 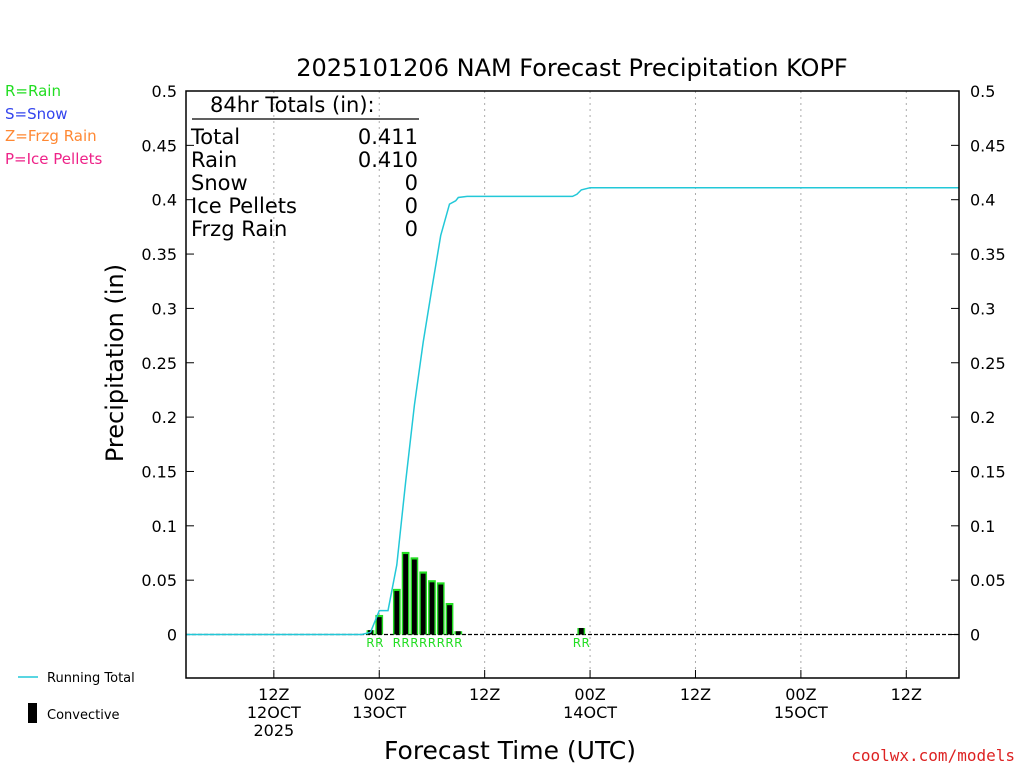 What do you see at coordinates (33, 91) in the screenshot?
I see `legend-rain: R=Rain` at bounding box center [33, 91].